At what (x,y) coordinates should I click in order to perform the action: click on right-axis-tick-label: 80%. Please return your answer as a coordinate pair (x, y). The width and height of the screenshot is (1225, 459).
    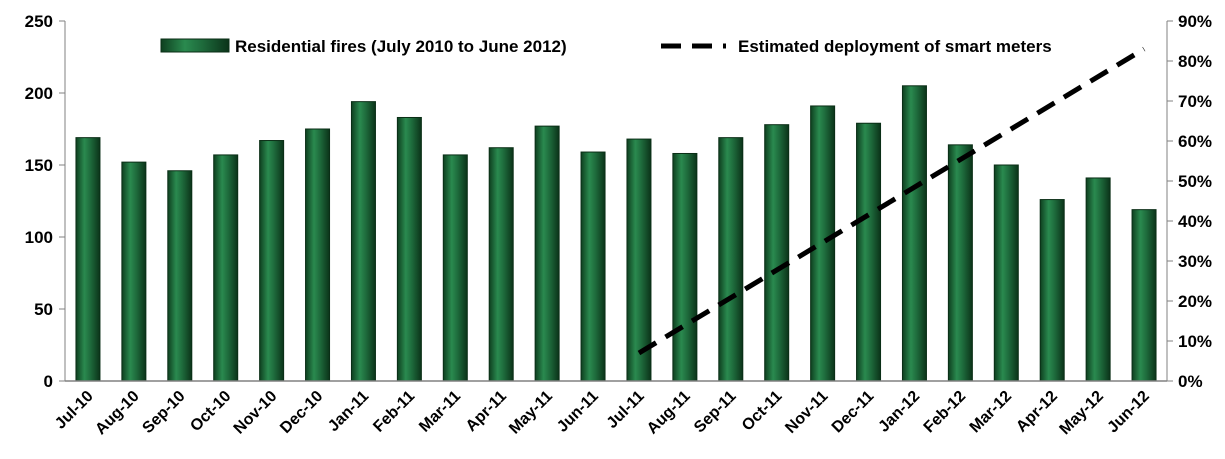
    Looking at the image, I should click on (1195, 61).